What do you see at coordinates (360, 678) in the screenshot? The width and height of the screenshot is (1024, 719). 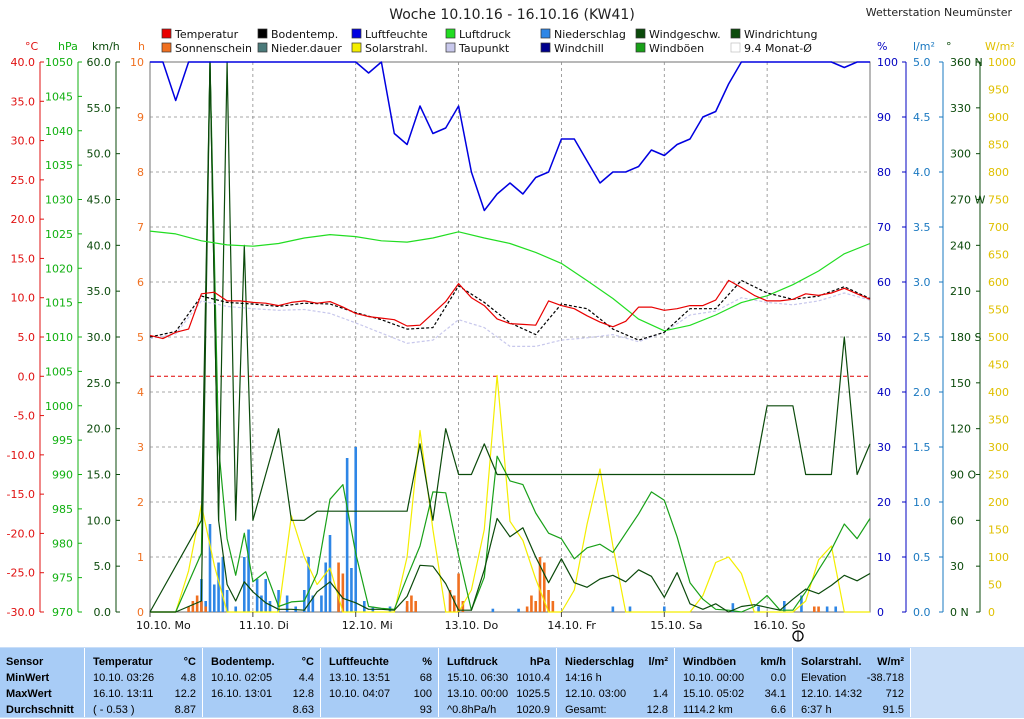 I see `stats-cell-label: 13.10. 13:51` at bounding box center [360, 678].